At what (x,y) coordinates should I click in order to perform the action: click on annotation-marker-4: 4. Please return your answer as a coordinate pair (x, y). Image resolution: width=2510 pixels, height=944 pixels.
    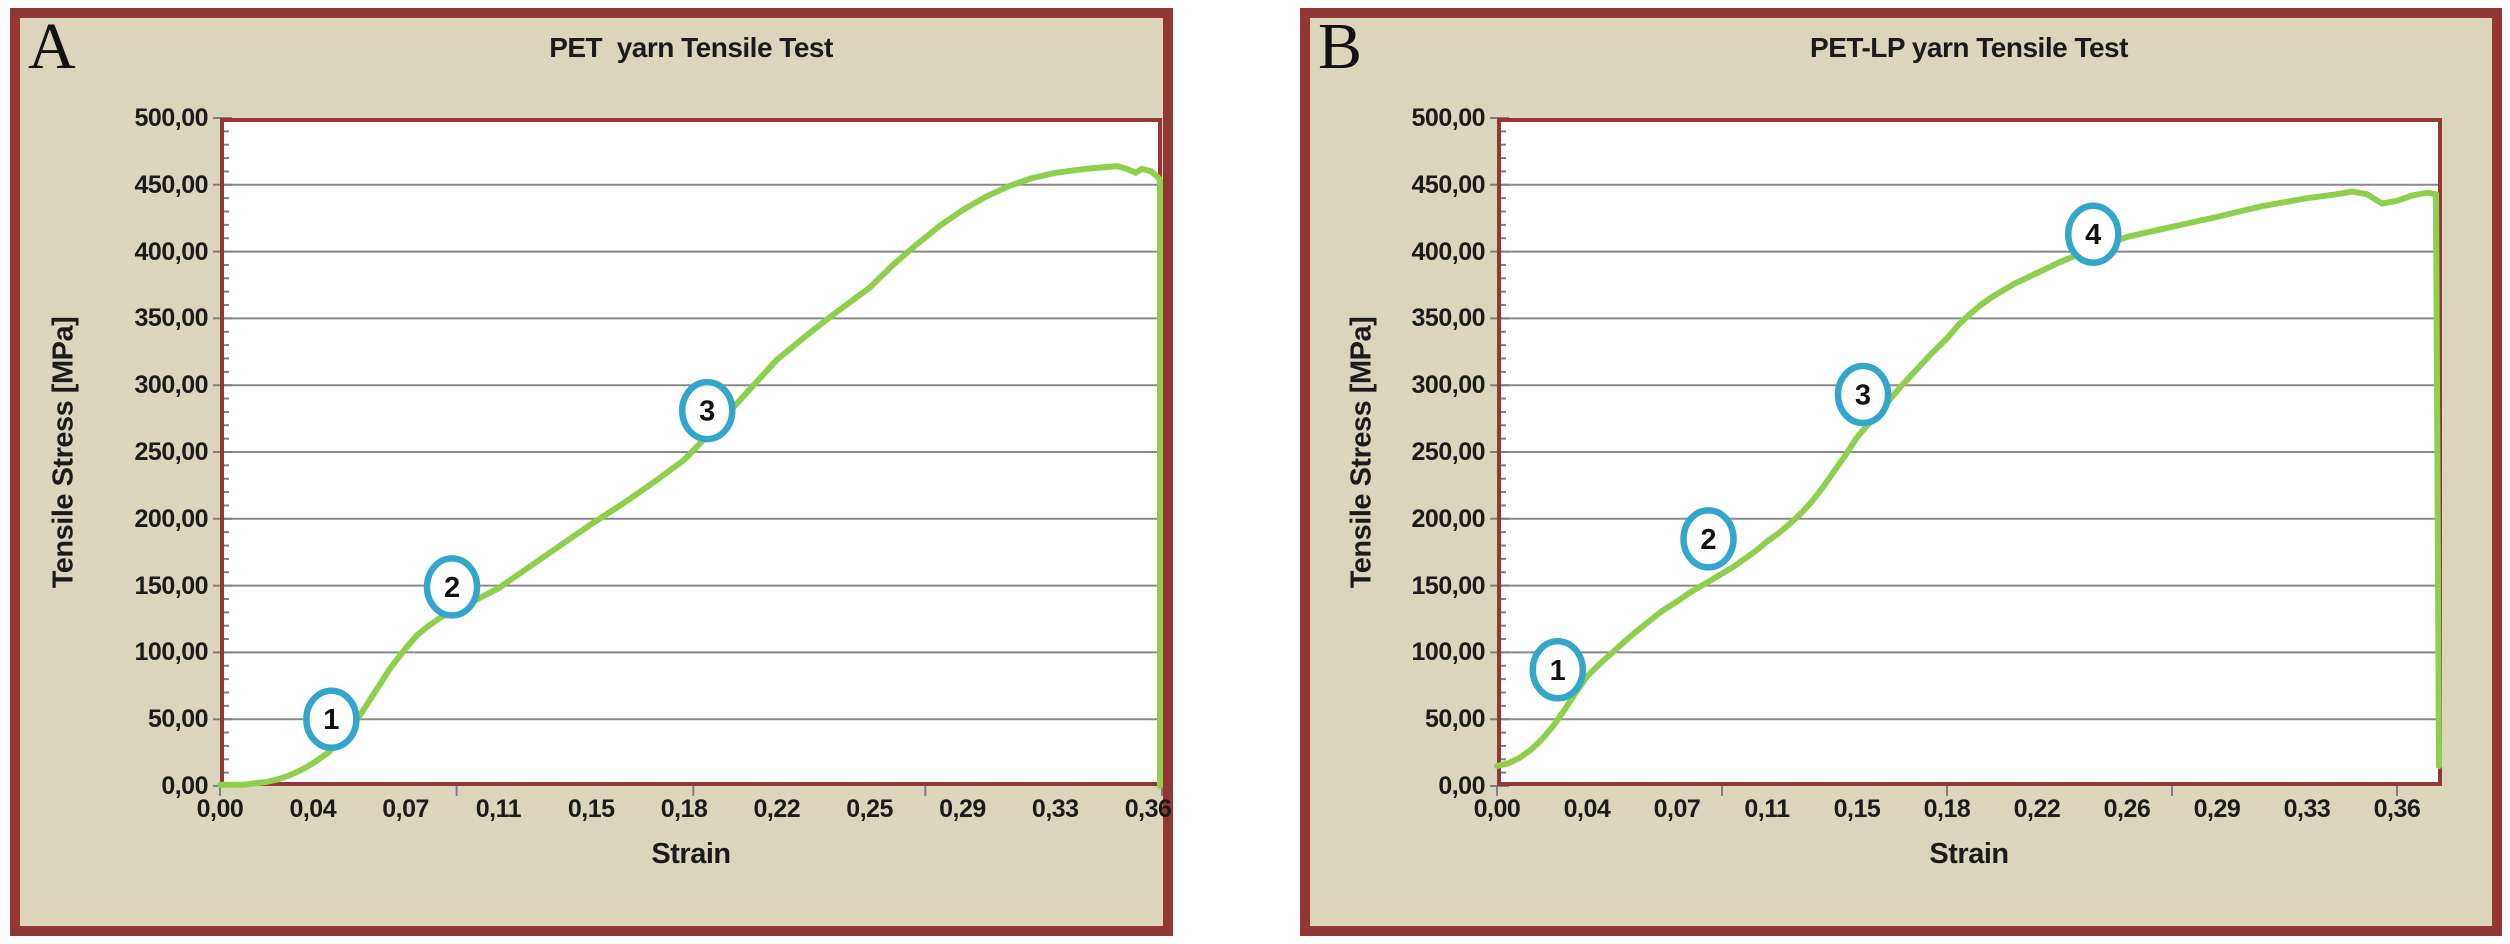
    Looking at the image, I should click on (2093, 234).